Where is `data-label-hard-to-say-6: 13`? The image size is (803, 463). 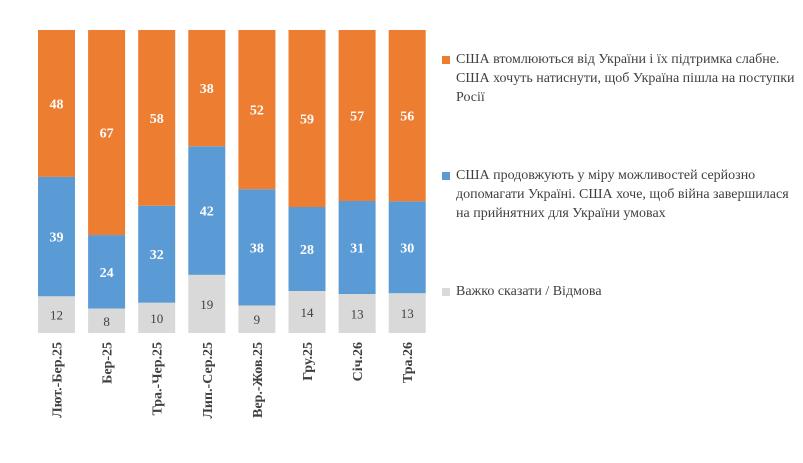 data-label-hard-to-say-6: 13 is located at coordinates (357, 314).